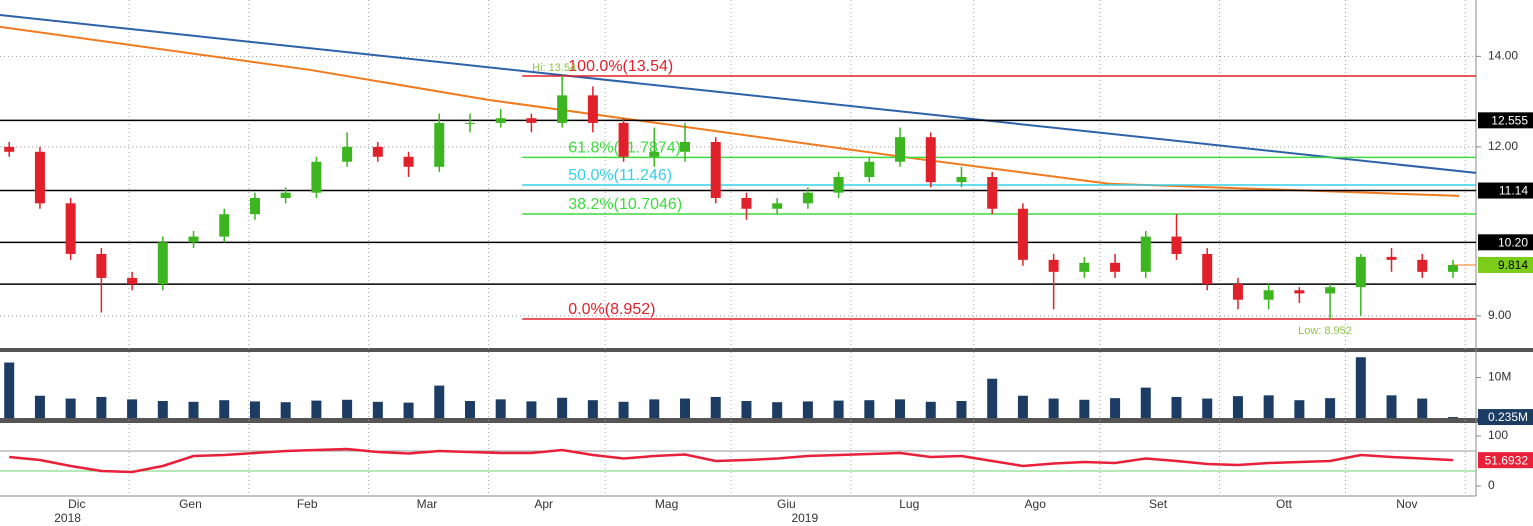  What do you see at coordinates (307, 504) in the screenshot?
I see `x-tick-label: Feb` at bounding box center [307, 504].